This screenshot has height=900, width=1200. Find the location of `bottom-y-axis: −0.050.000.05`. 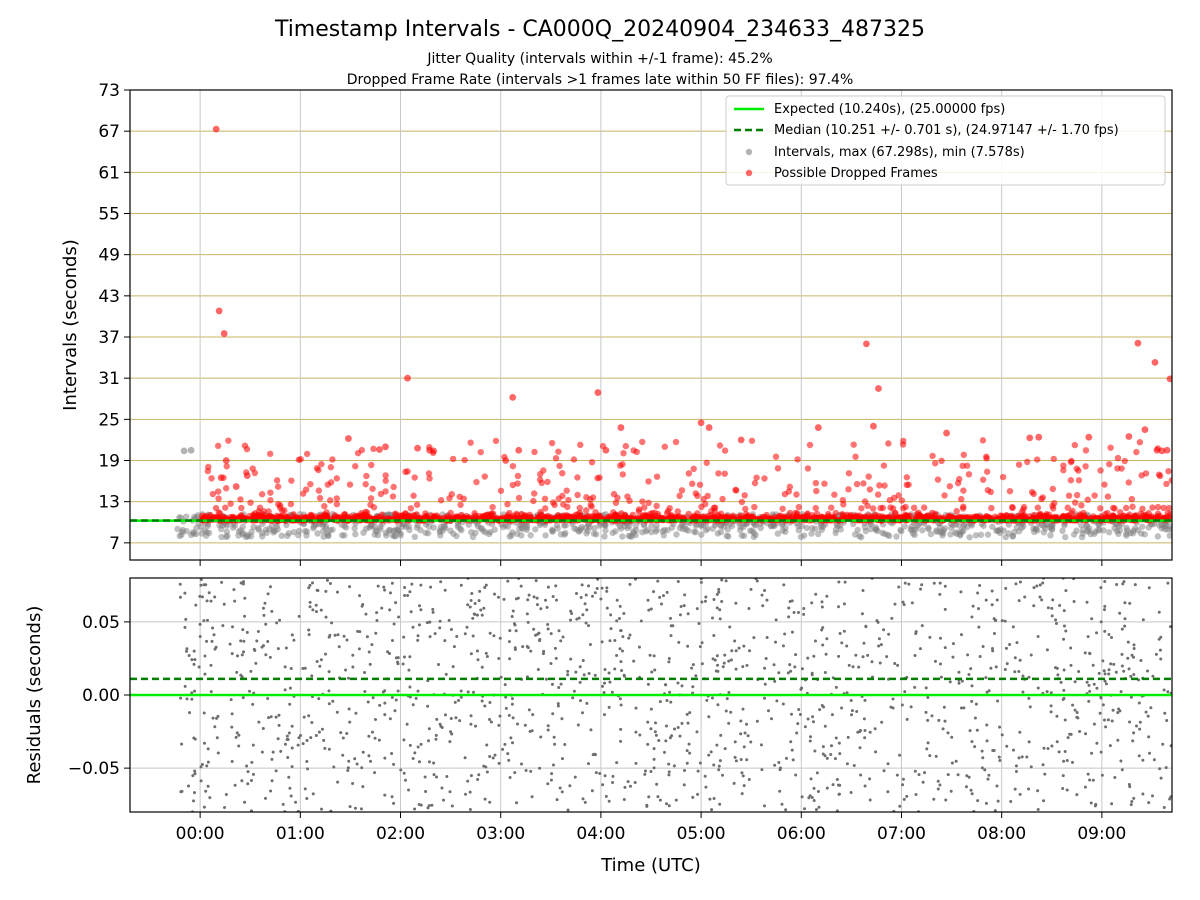

bottom-y-axis: −0.050.000.05 is located at coordinates (99, 696).